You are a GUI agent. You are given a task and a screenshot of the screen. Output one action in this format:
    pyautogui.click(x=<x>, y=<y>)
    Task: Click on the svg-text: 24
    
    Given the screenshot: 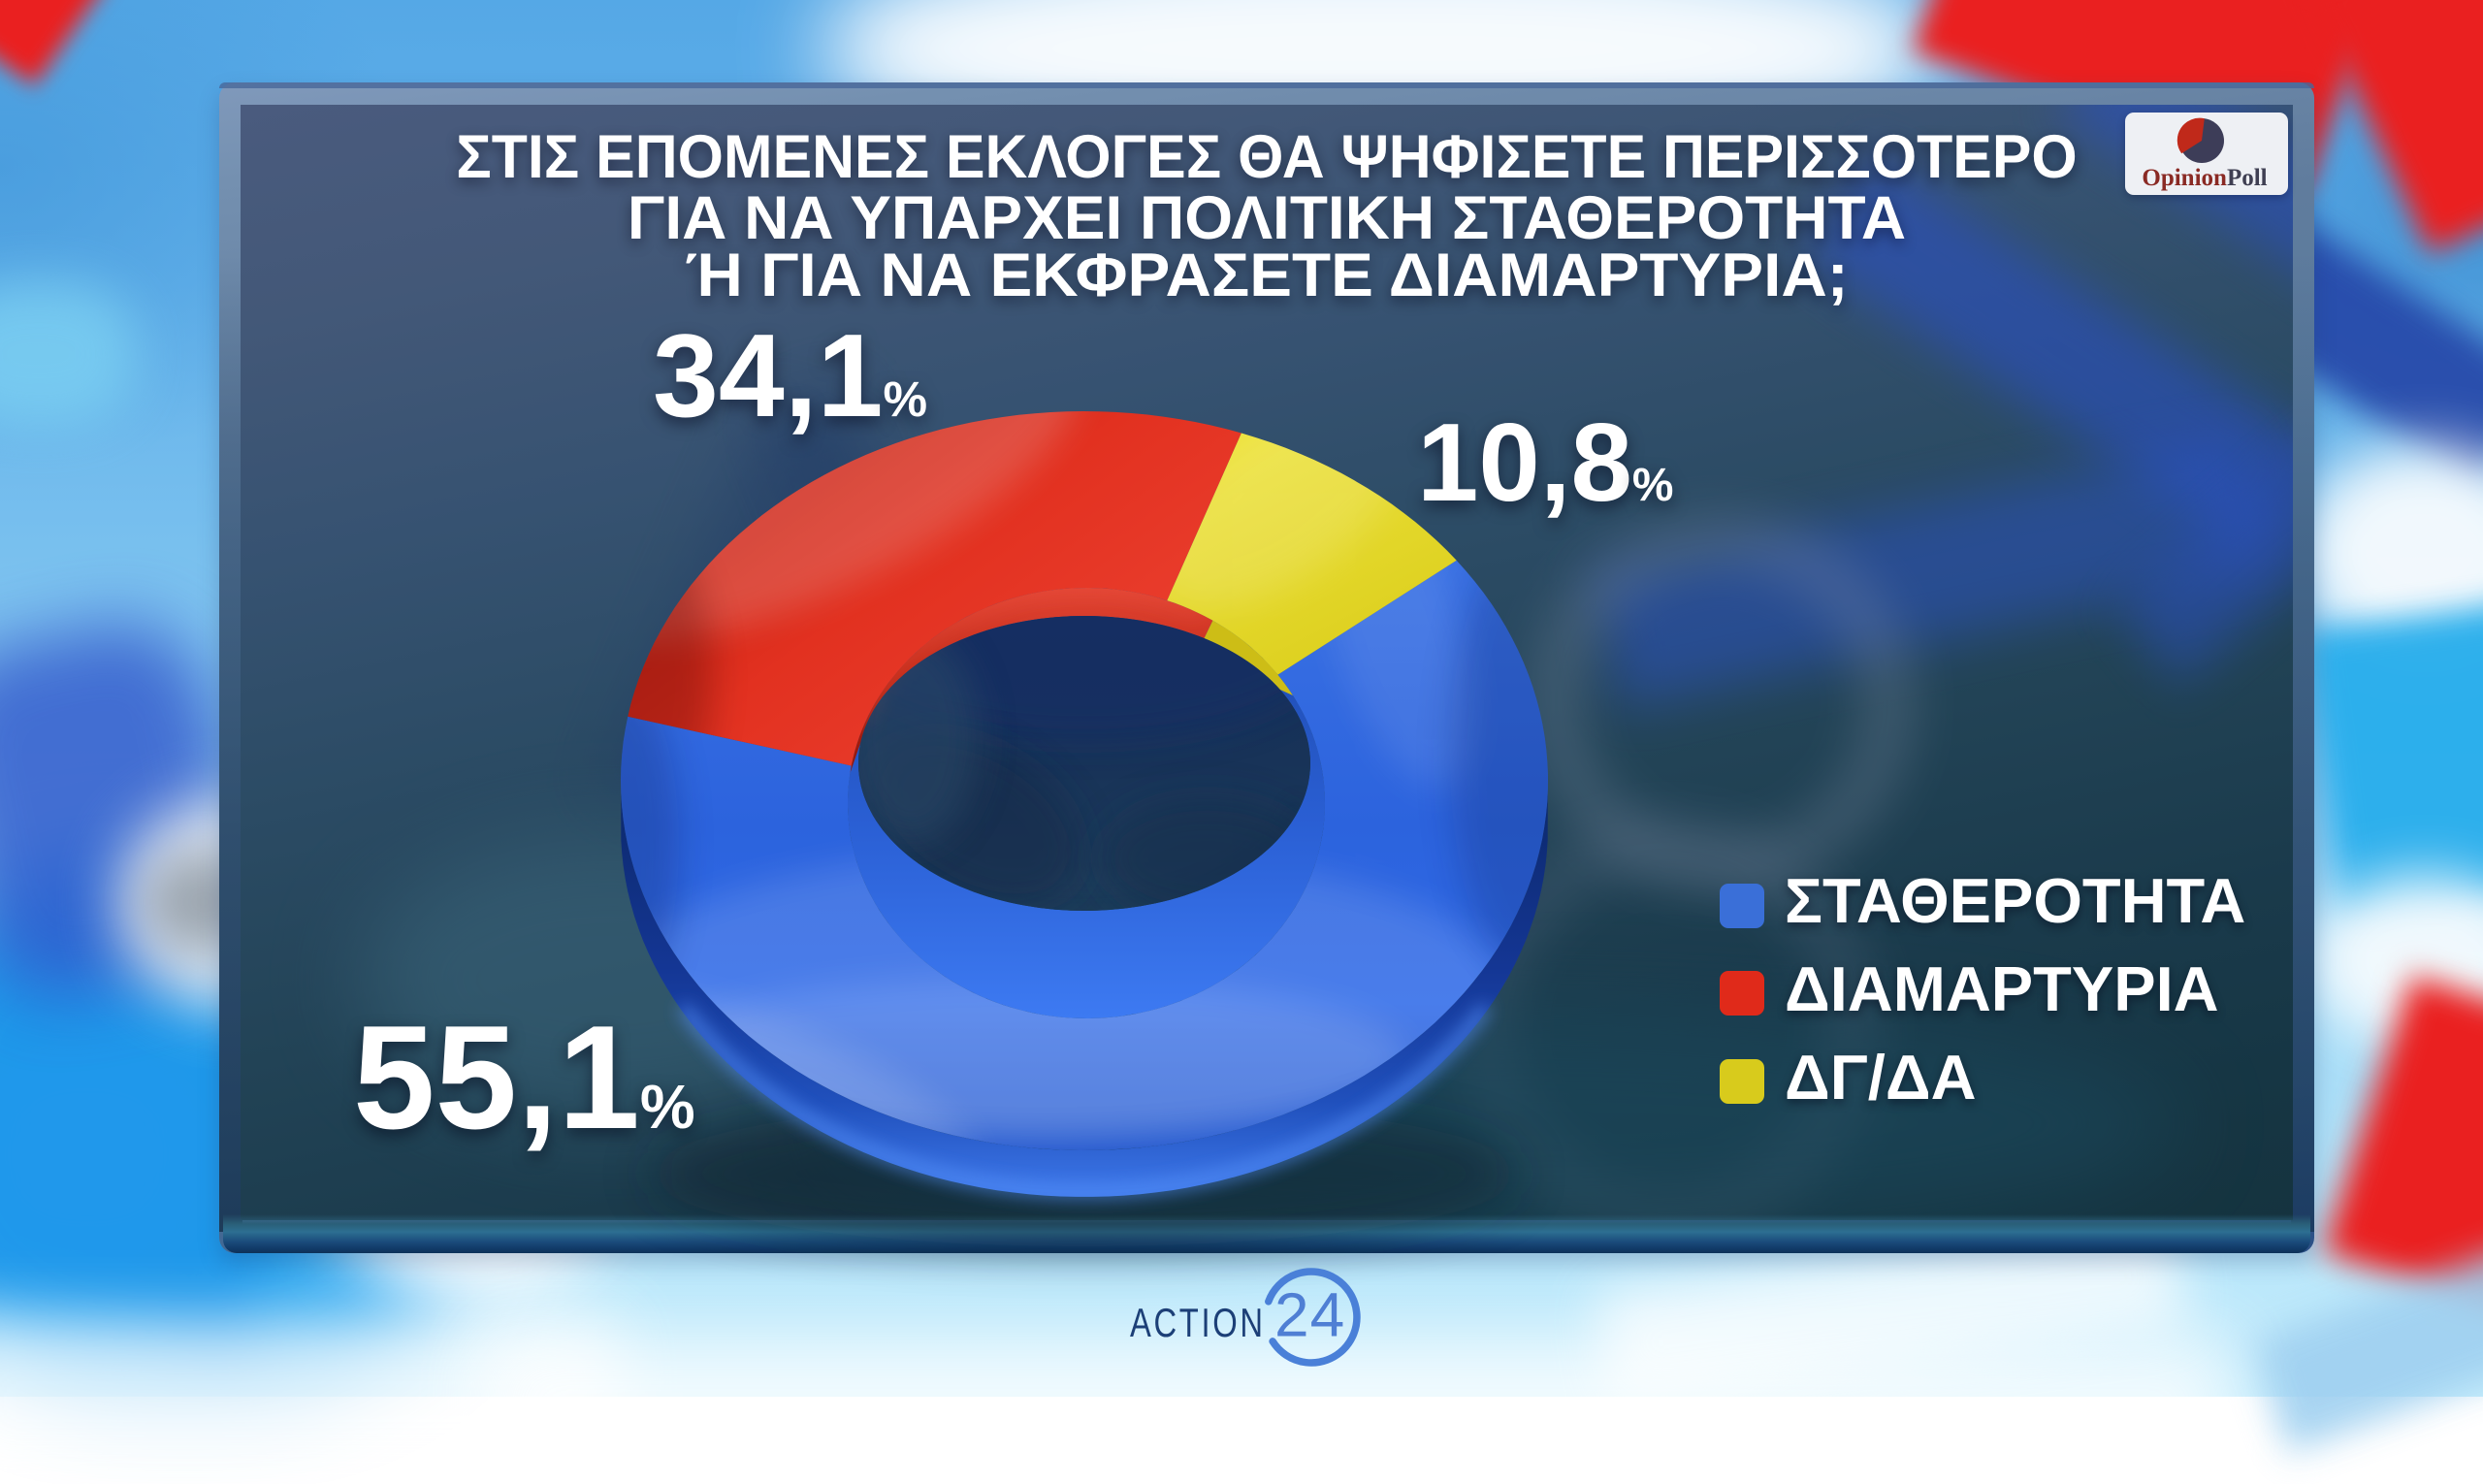 What is the action you would take?
    pyautogui.click(x=1310, y=1315)
    